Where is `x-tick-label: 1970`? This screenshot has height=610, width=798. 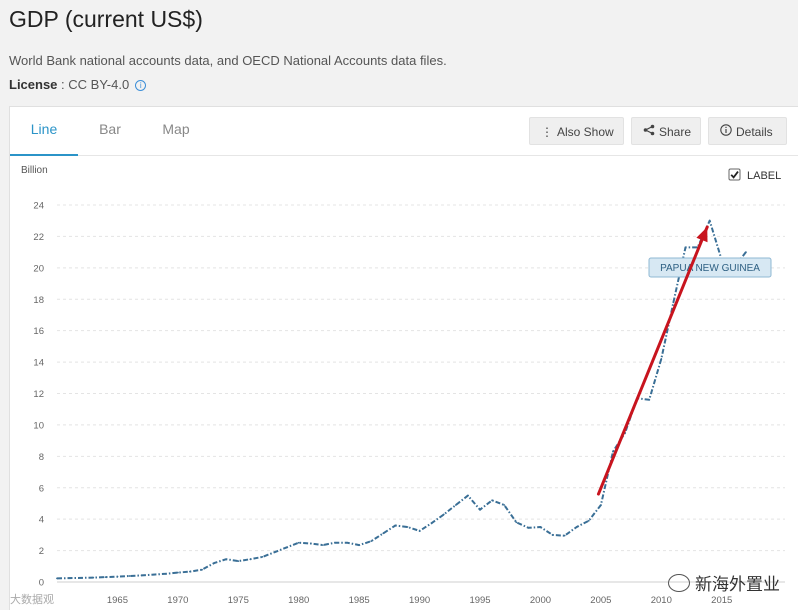 x-tick-label: 1970 is located at coordinates (177, 600).